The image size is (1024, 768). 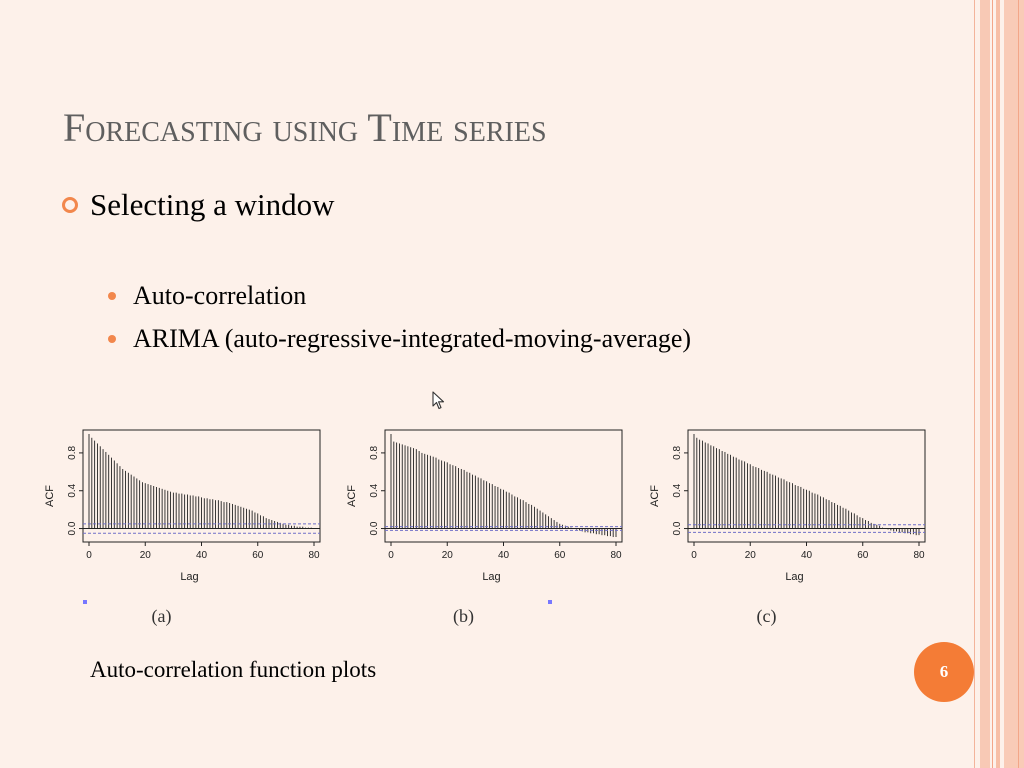 I want to click on main-bullet: Selecting a window, so click(x=198, y=205).